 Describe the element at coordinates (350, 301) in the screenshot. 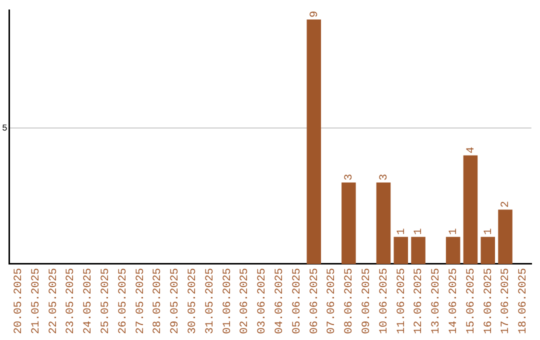

I see `x-tick-label: 08.06.2025` at that location.